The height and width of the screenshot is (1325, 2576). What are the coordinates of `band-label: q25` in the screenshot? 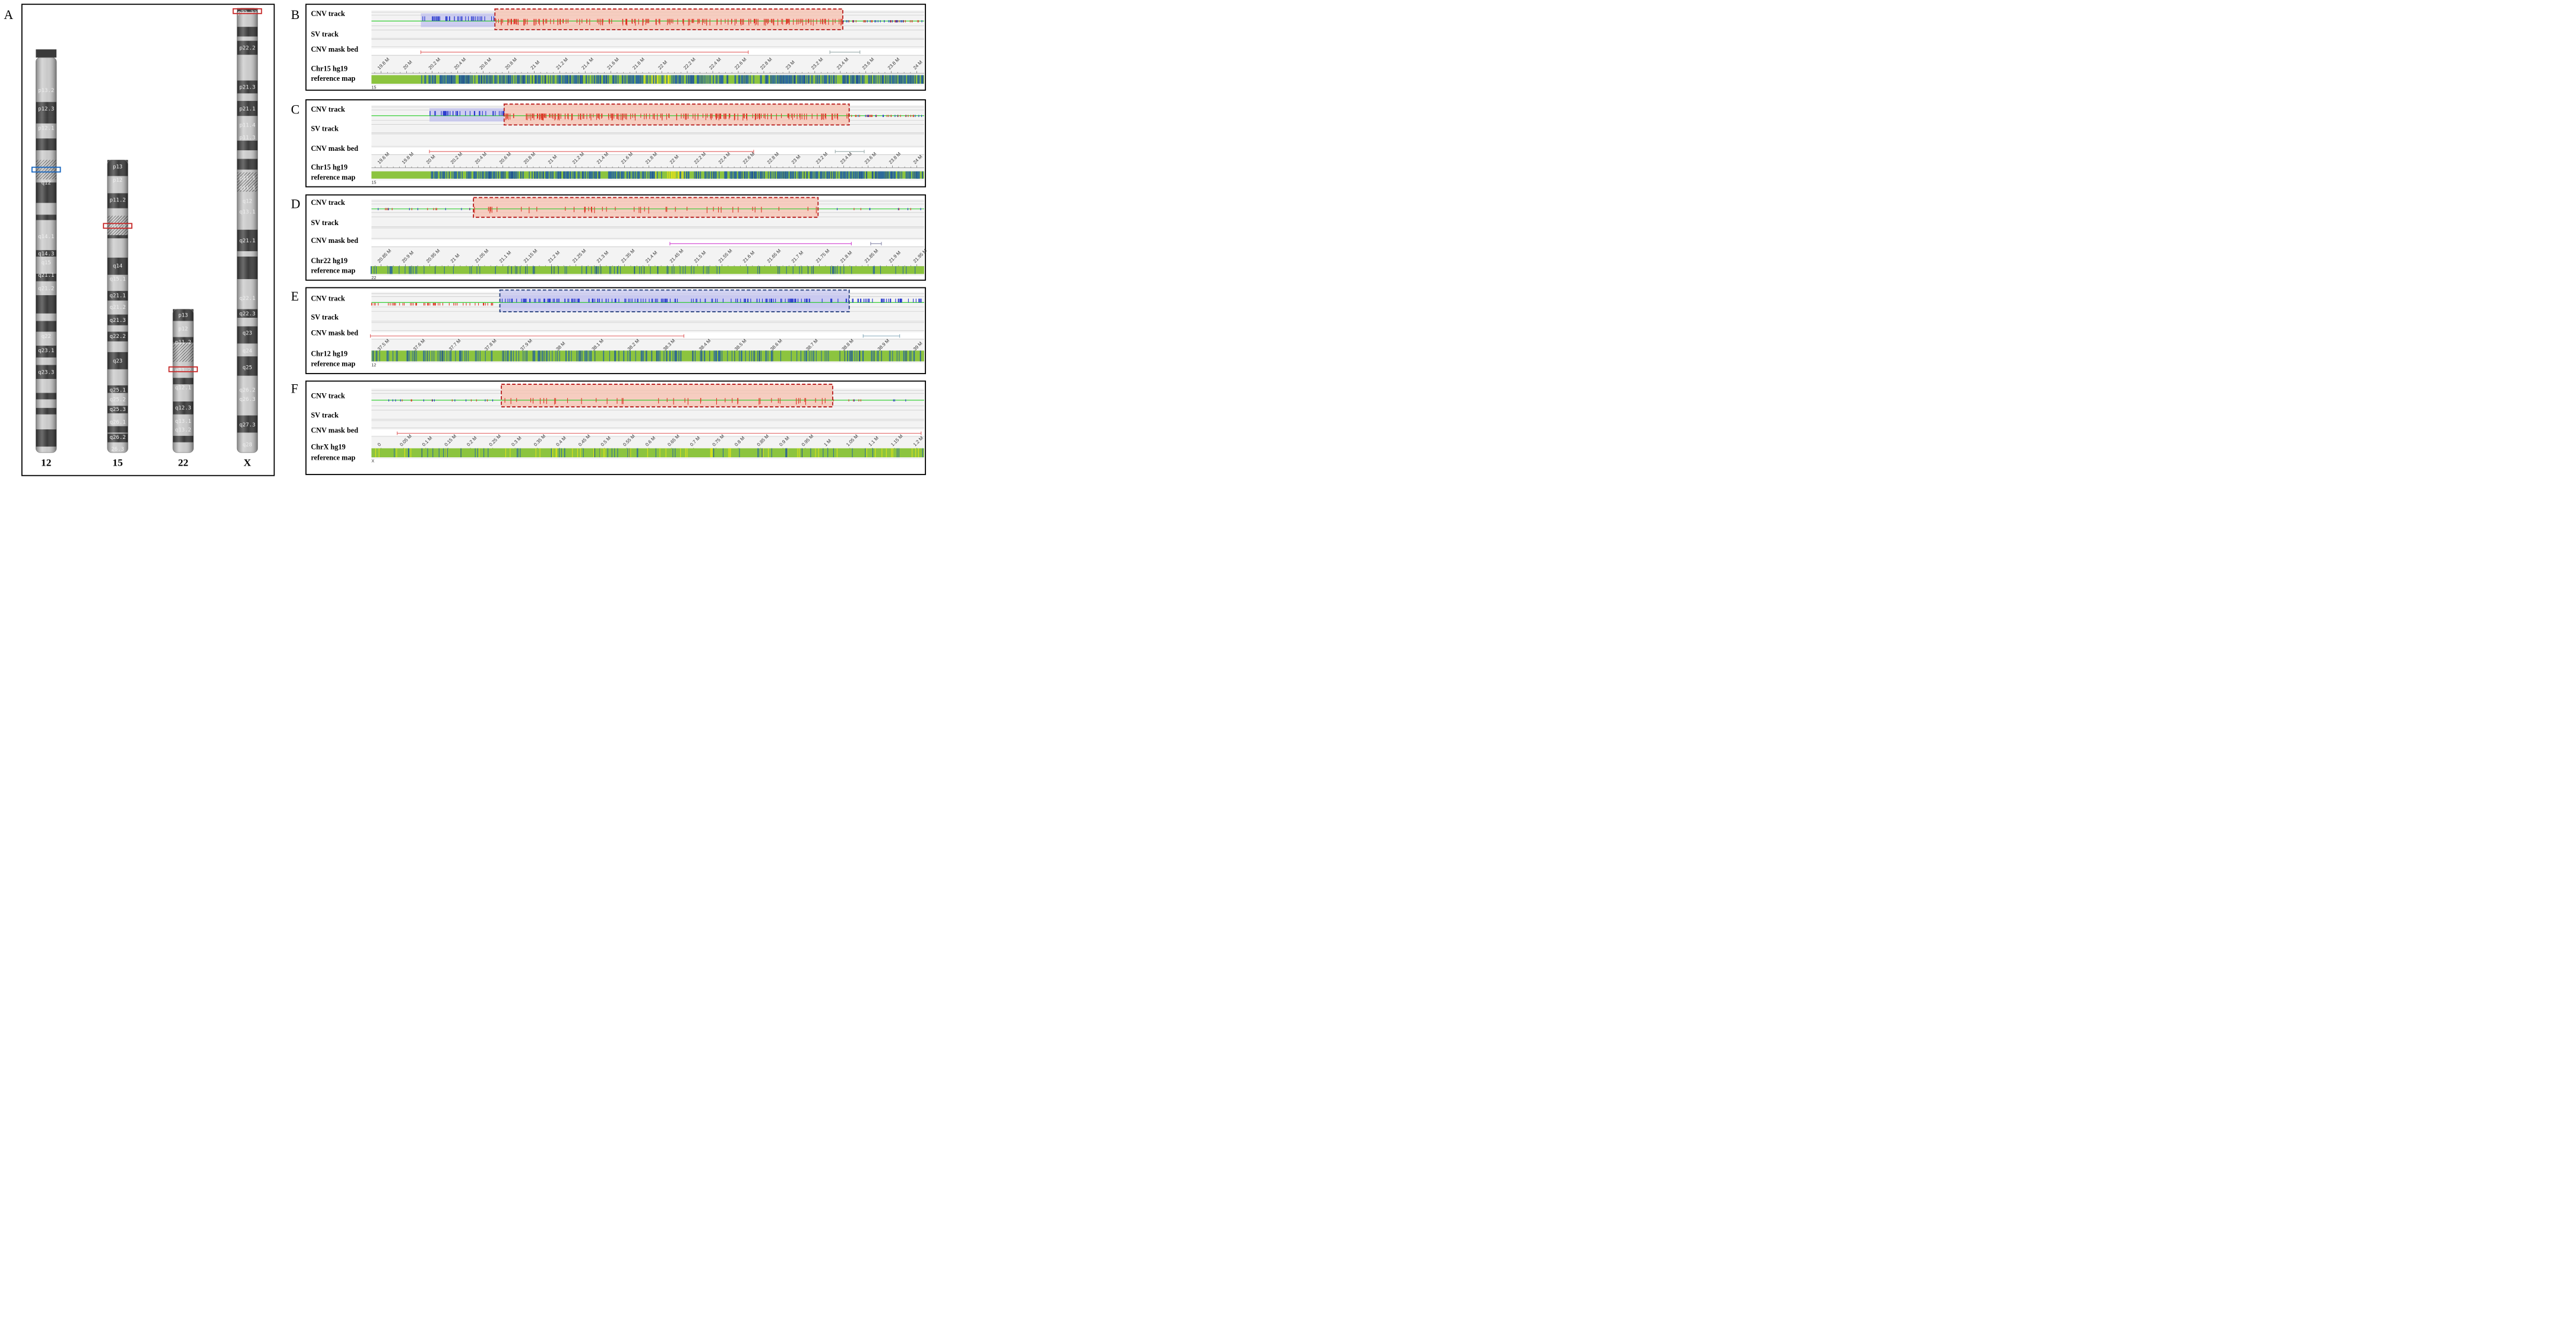 It's located at (247, 368).